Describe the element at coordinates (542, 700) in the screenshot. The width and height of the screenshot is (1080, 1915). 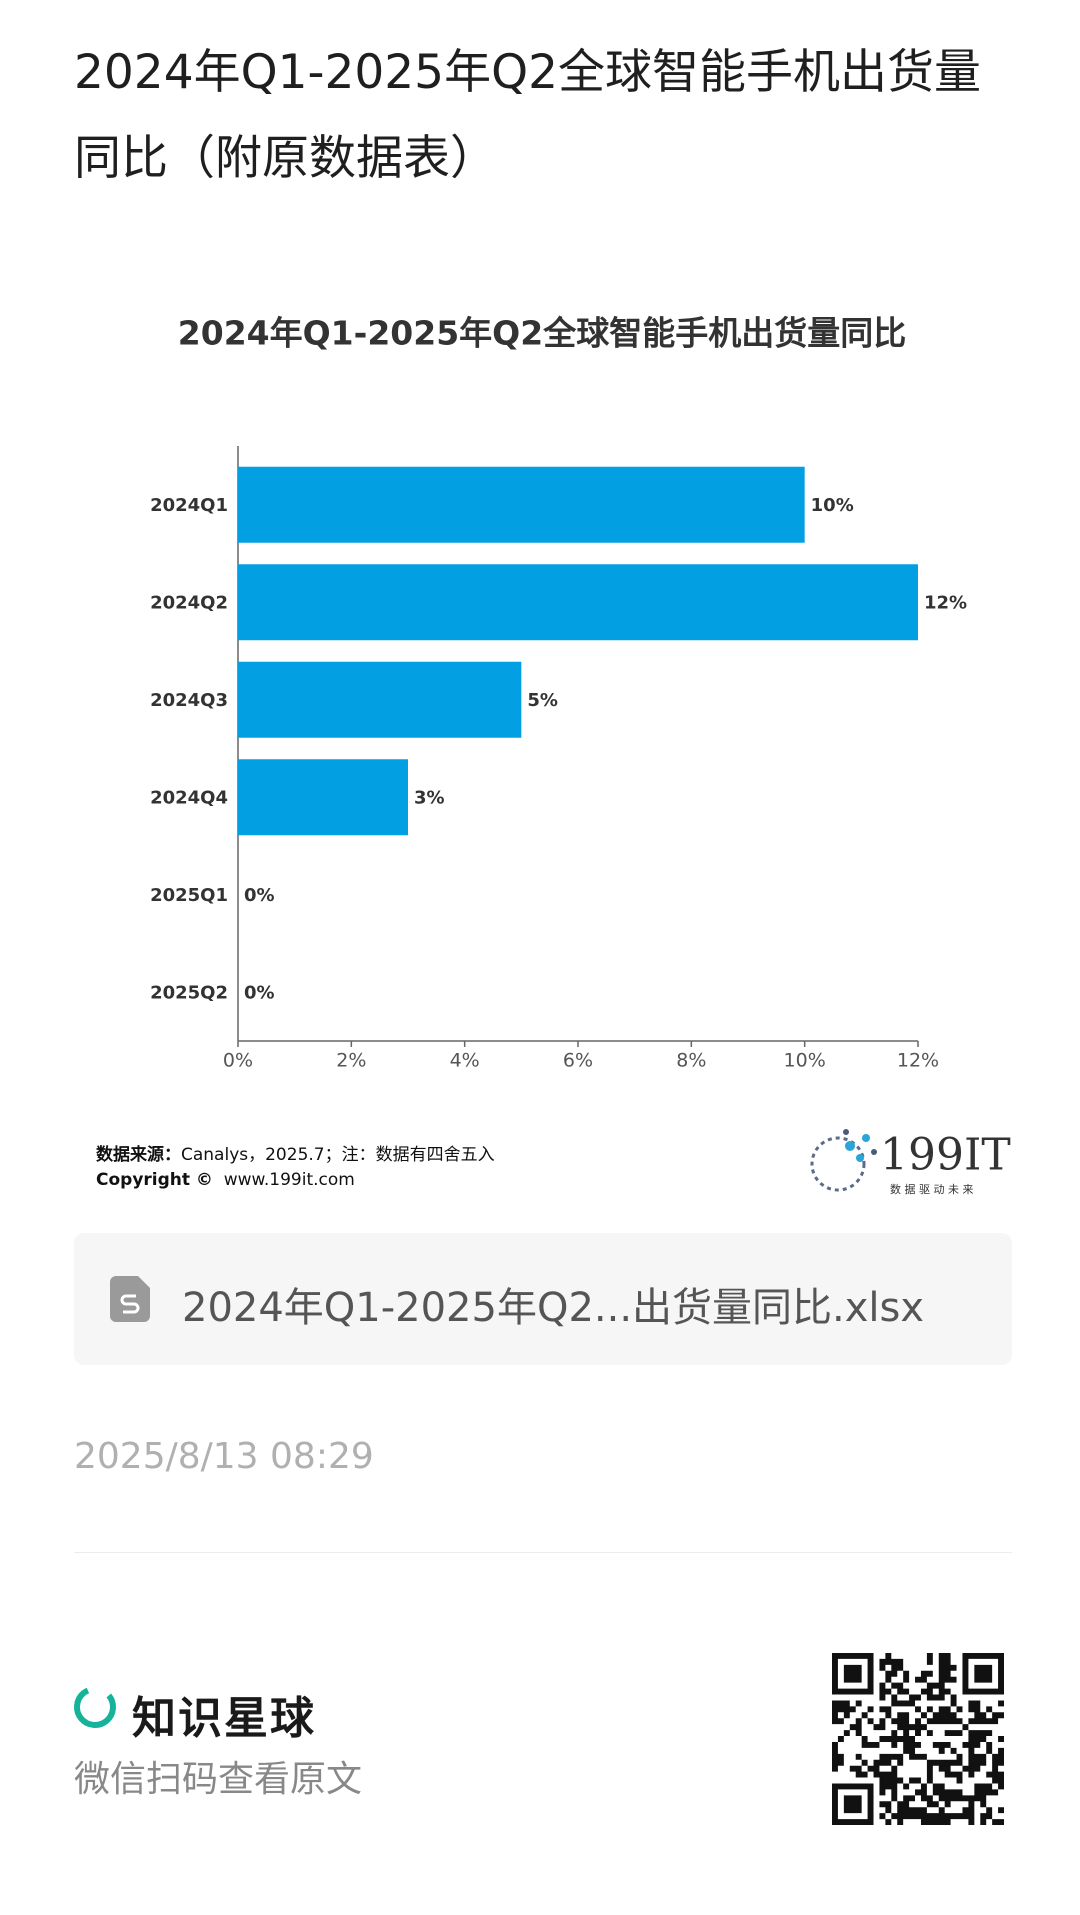
I see `value-label: 5%` at that location.